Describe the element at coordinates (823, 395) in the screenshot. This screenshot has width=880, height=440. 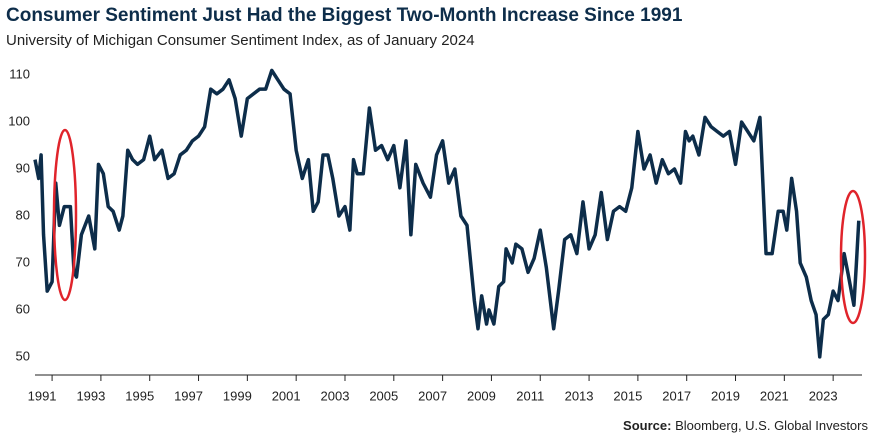
I see `x-tick-label: 2023` at that location.